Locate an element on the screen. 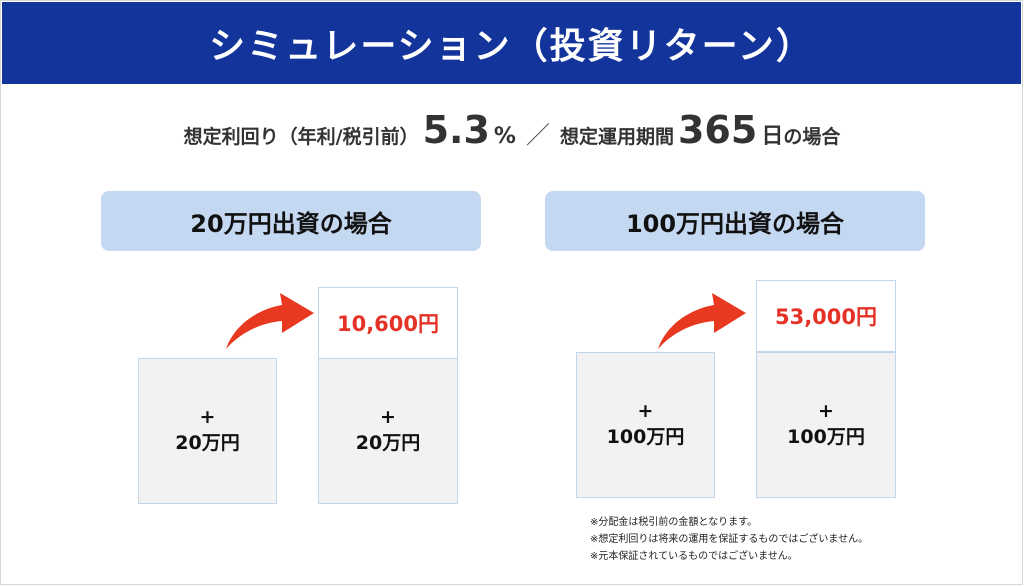 Image resolution: width=1024 pixels, height=586 pixels. gain-amount: 53,000円 is located at coordinates (826, 317).